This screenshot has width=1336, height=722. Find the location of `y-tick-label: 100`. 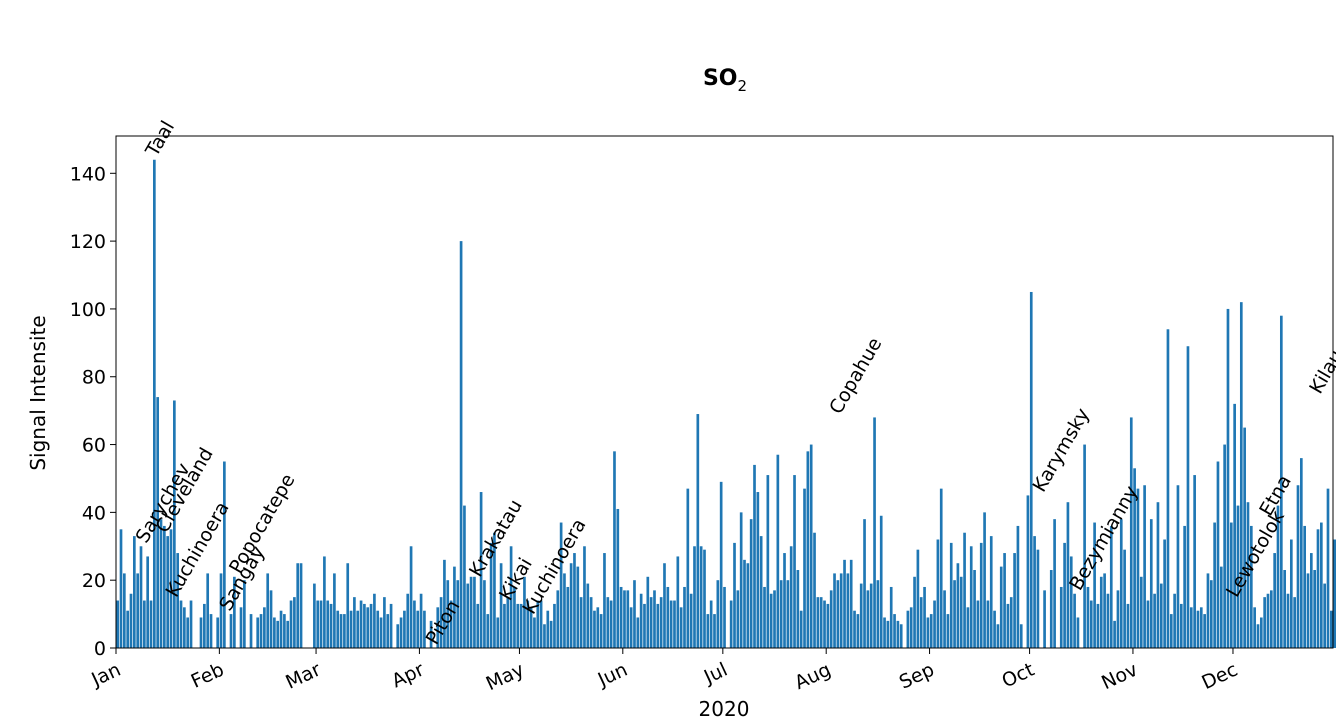

y-tick-label: 100 is located at coordinates (88, 310).